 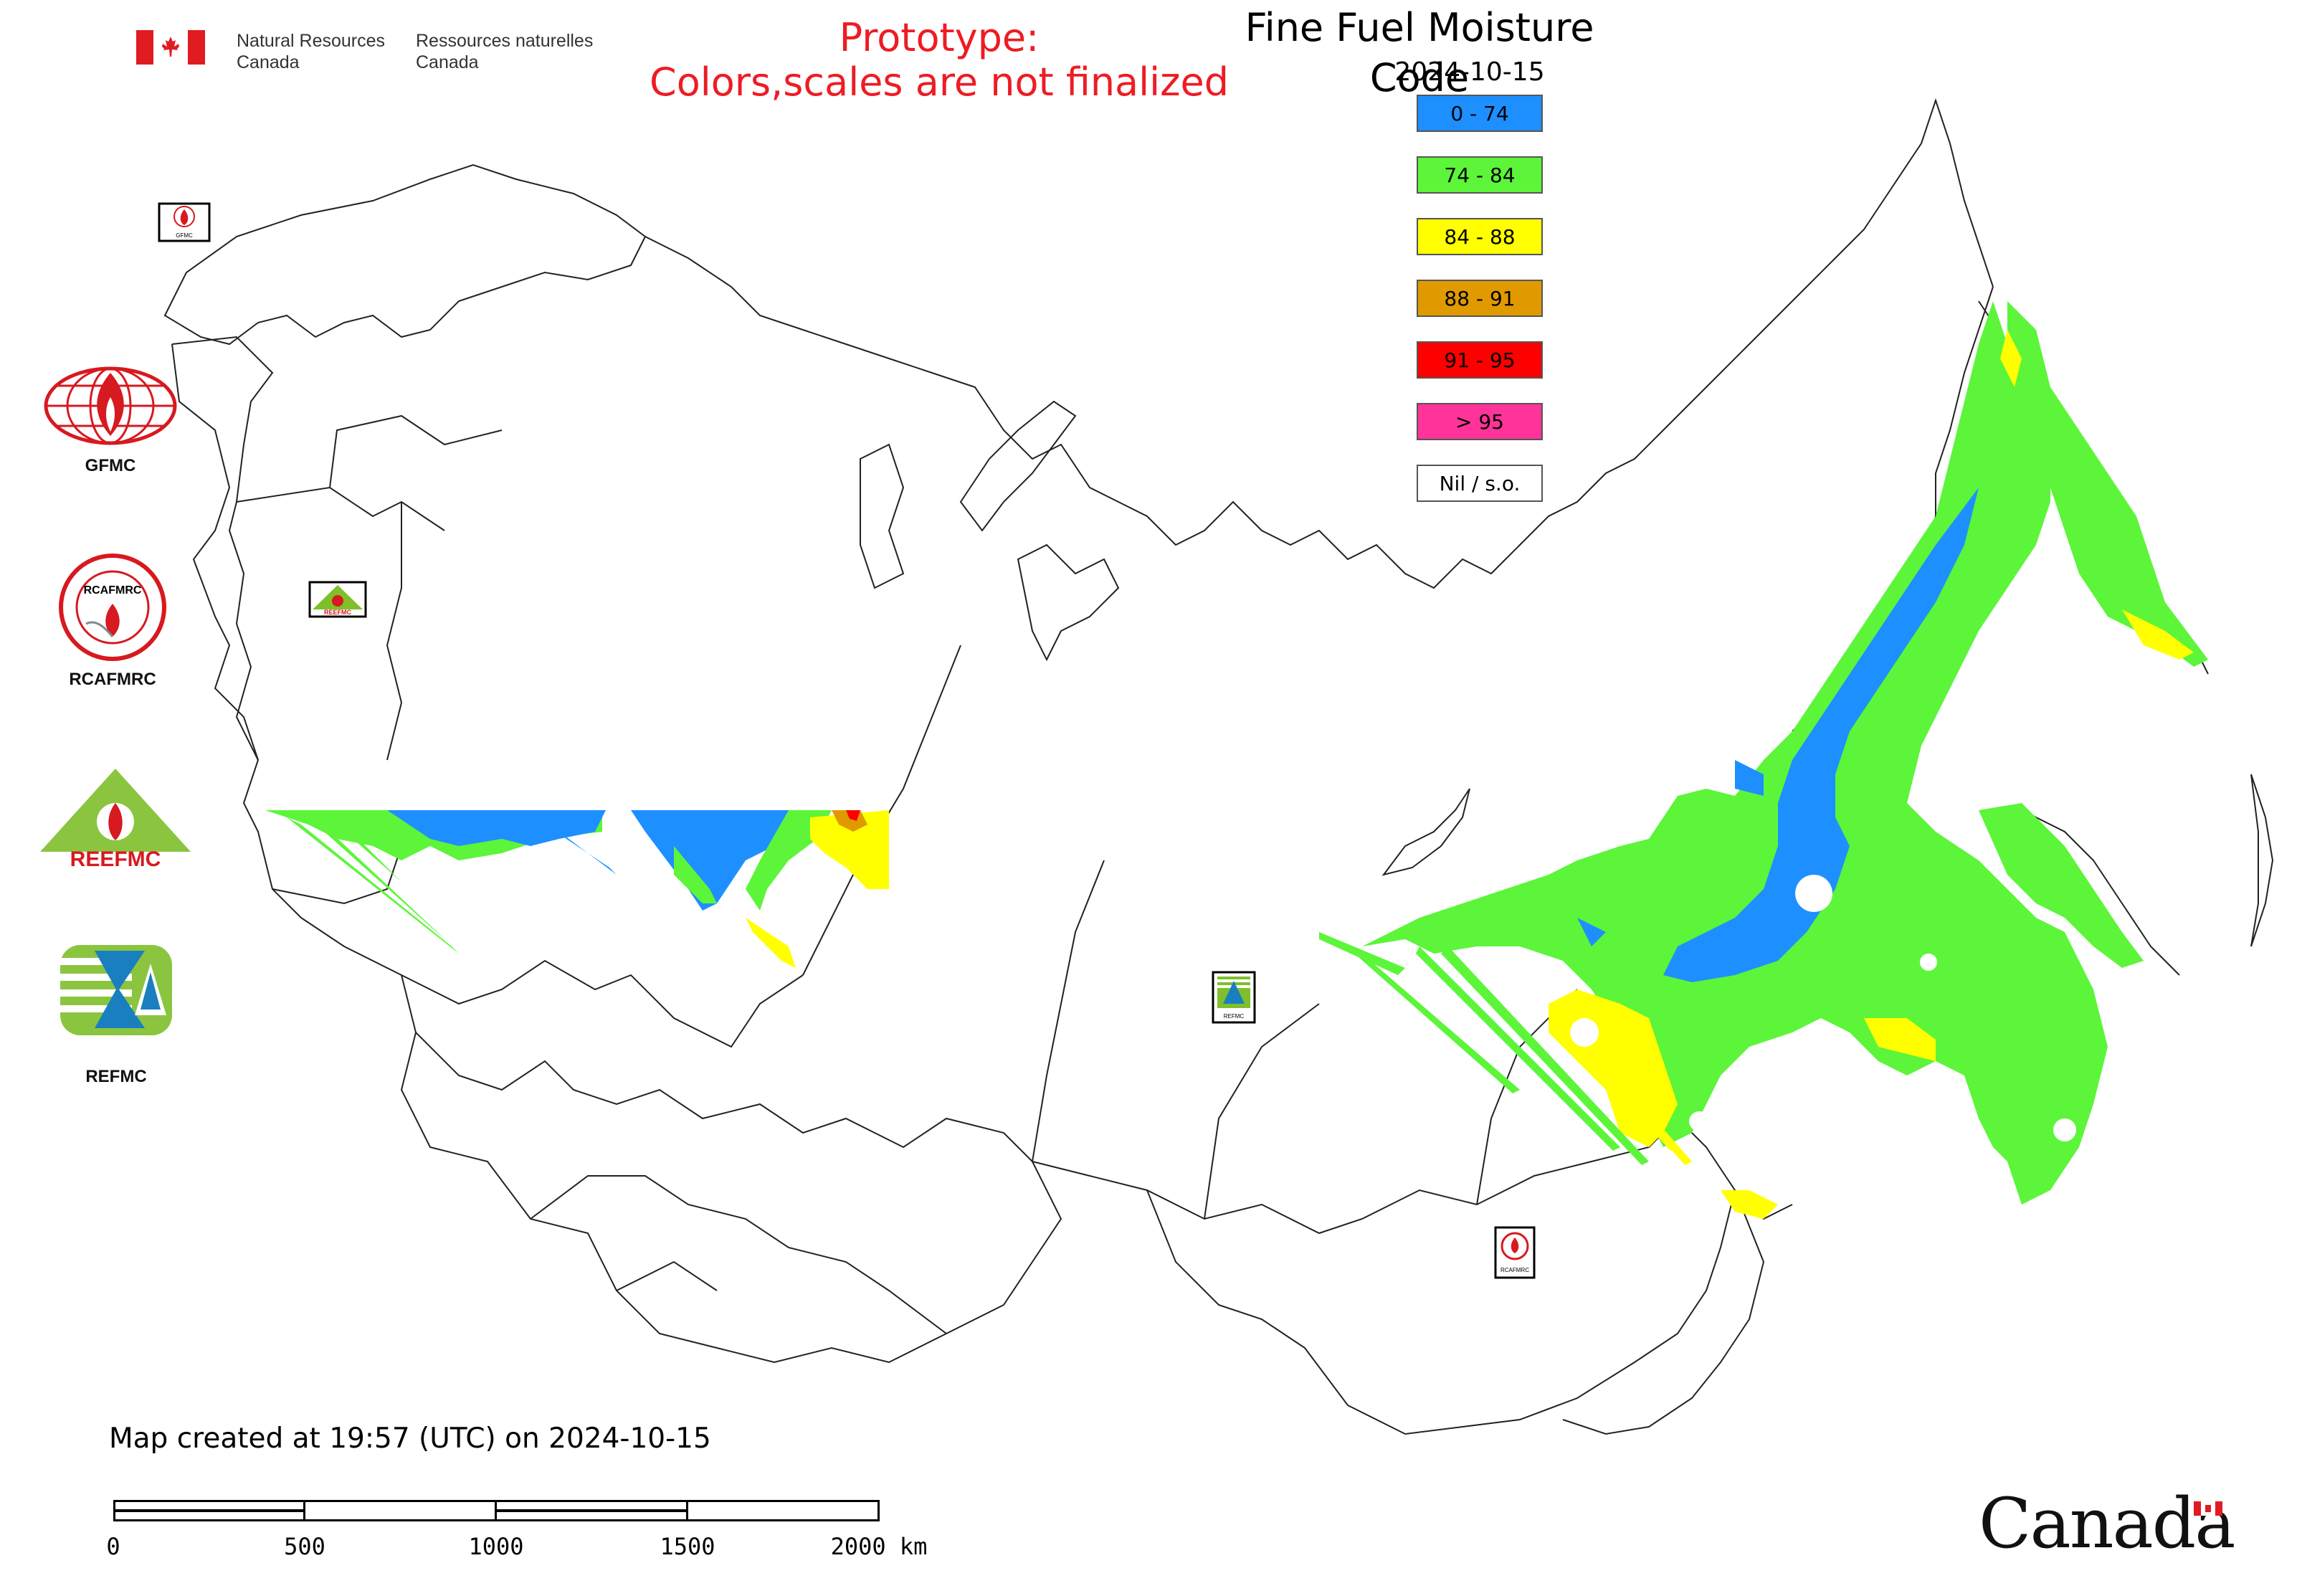 I want to click on legend-item: Nil / s.o., so click(x=1480, y=483).